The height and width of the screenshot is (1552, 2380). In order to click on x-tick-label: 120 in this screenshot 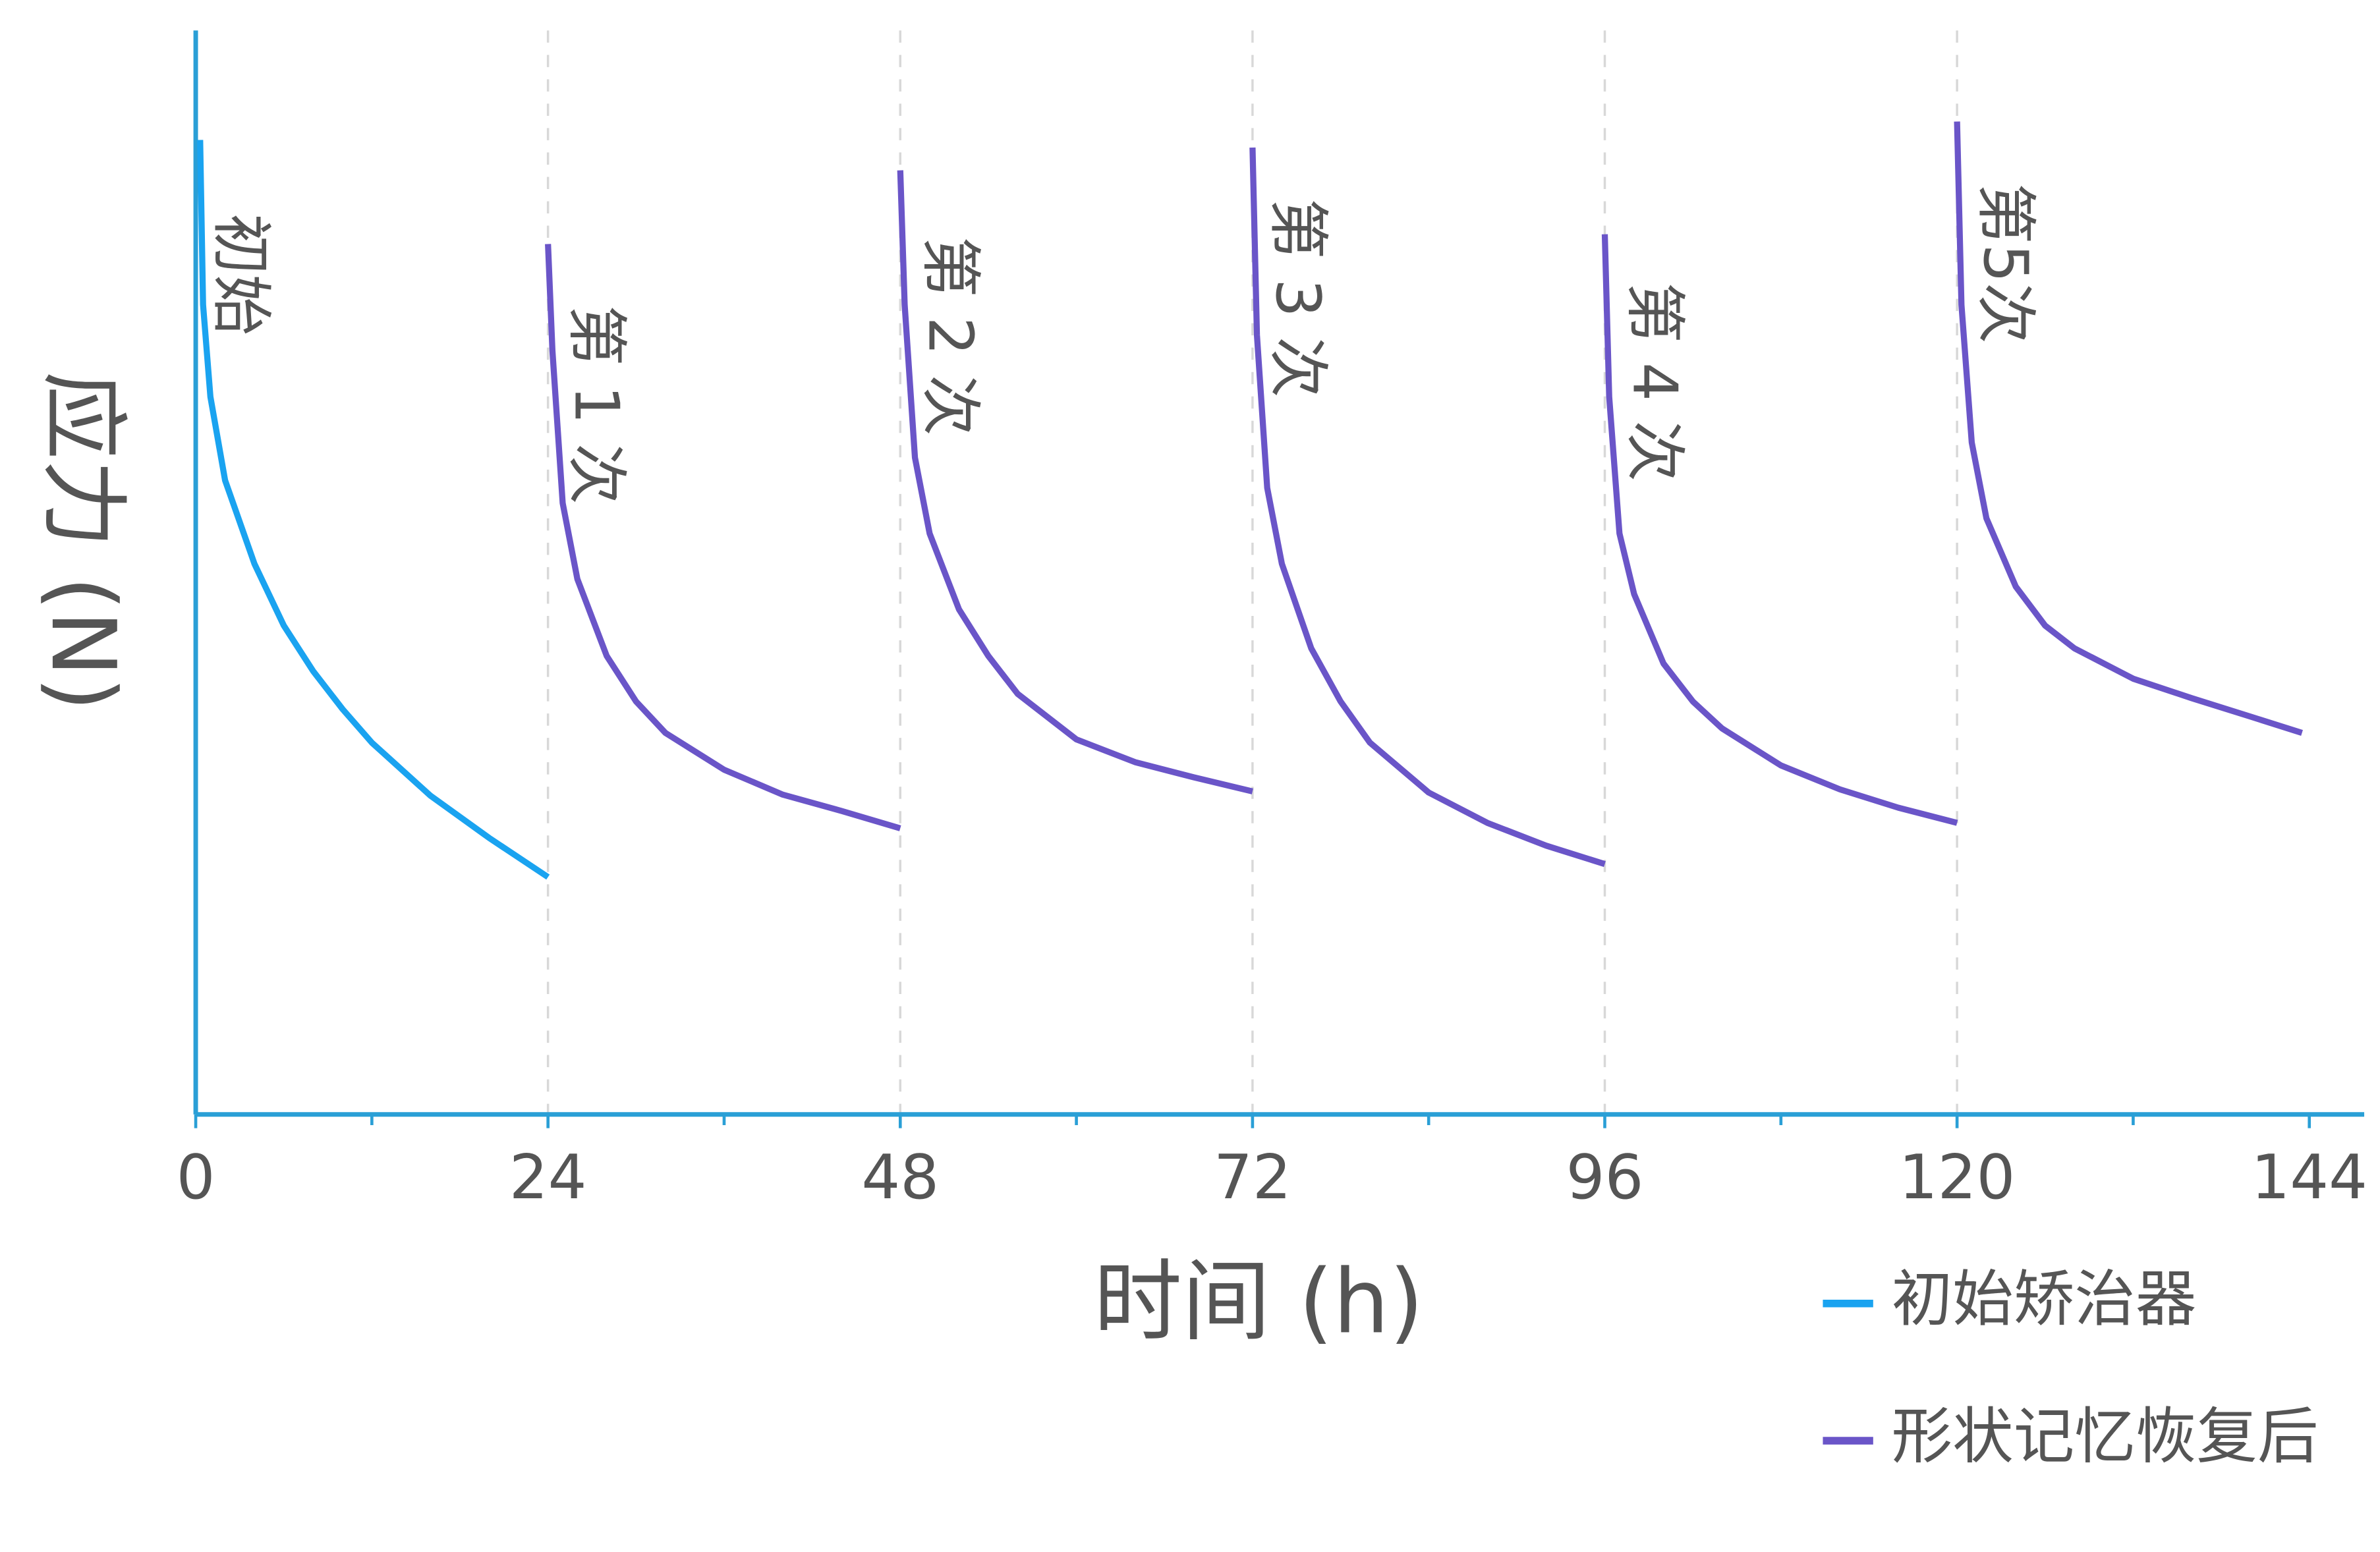, I will do `click(1957, 1177)`.